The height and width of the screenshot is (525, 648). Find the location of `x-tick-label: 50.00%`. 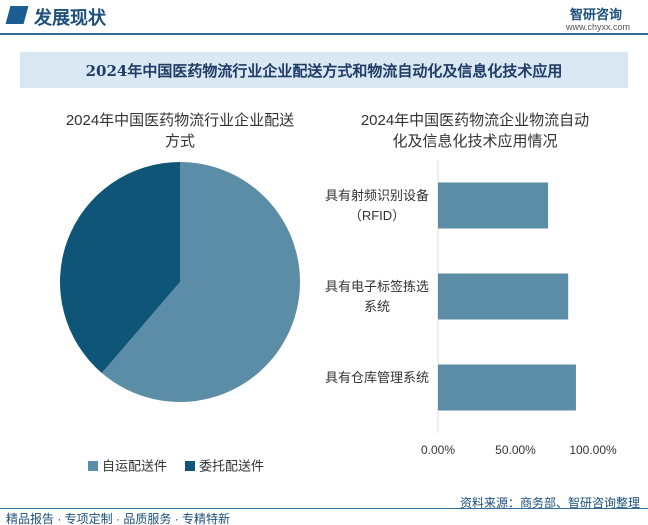

x-tick-label: 50.00% is located at coordinates (515, 450).